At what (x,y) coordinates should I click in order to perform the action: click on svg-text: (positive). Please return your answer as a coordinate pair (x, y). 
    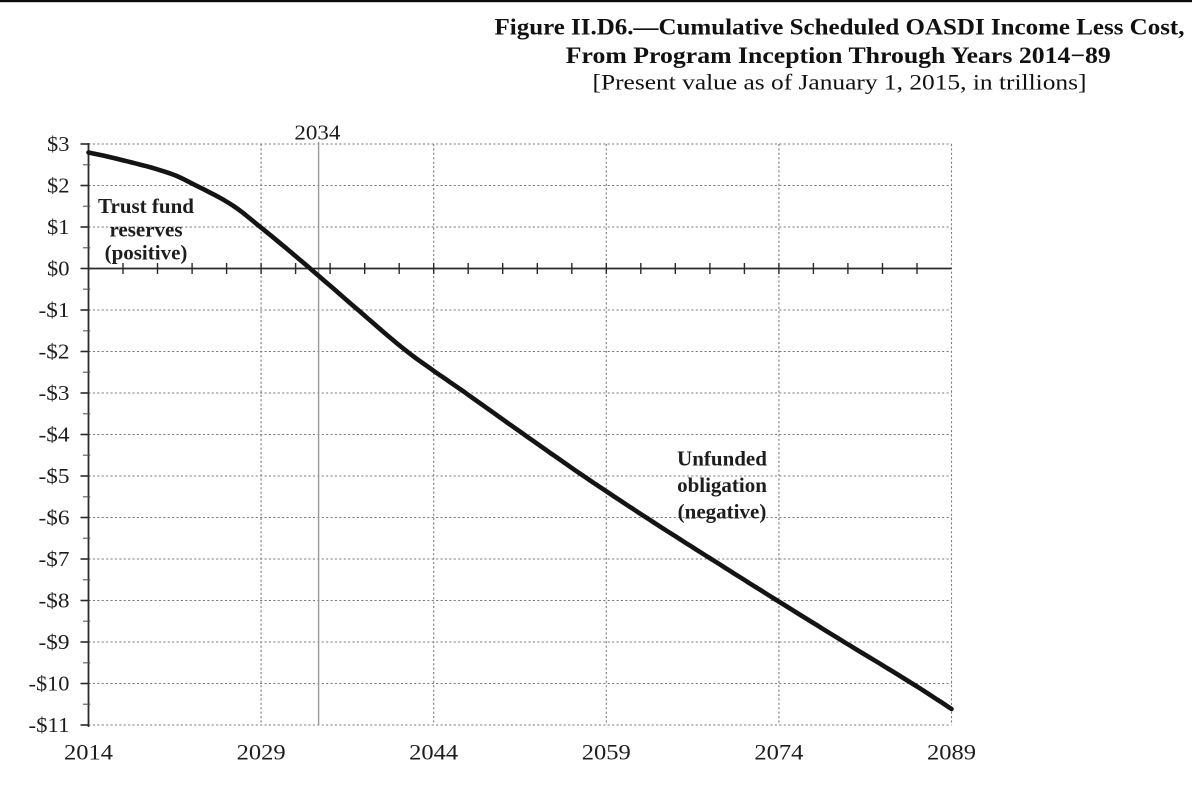
    Looking at the image, I should click on (146, 253).